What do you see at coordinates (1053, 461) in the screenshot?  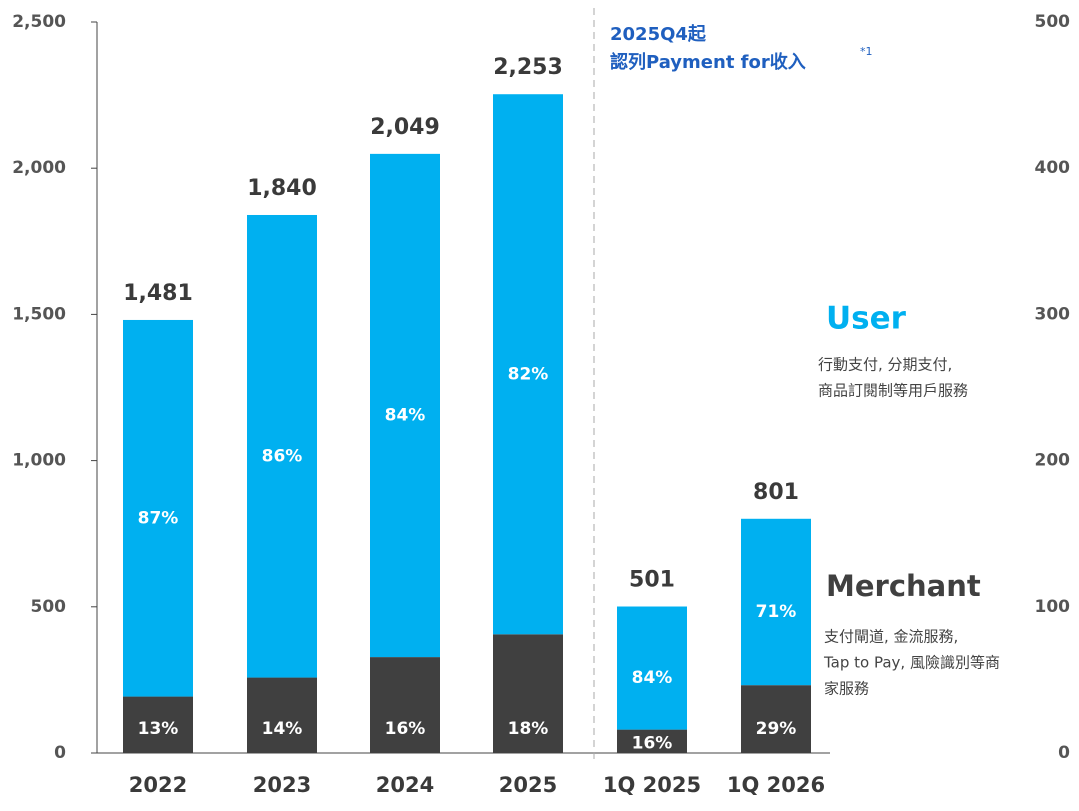 I see `y2-tick-label: 200` at bounding box center [1053, 461].